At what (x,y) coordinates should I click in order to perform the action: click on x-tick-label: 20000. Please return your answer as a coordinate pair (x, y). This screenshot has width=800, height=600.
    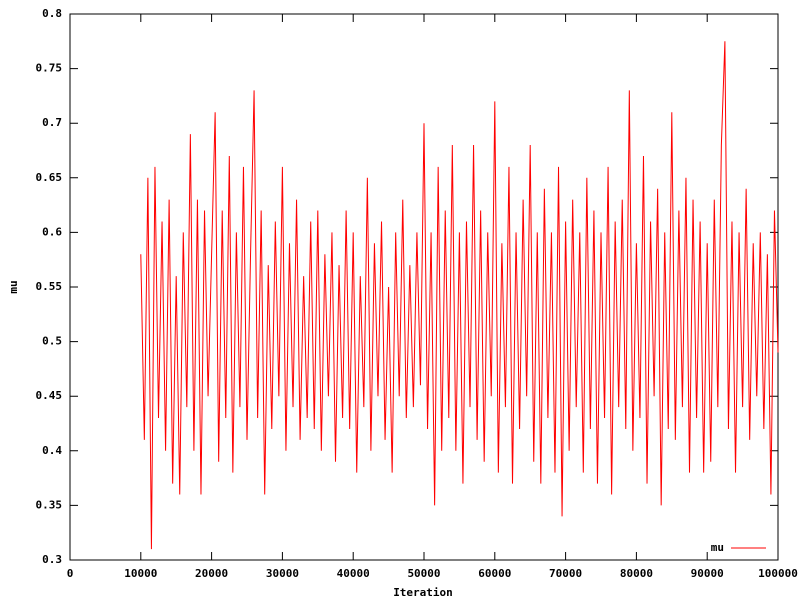
    Looking at the image, I should click on (211, 573).